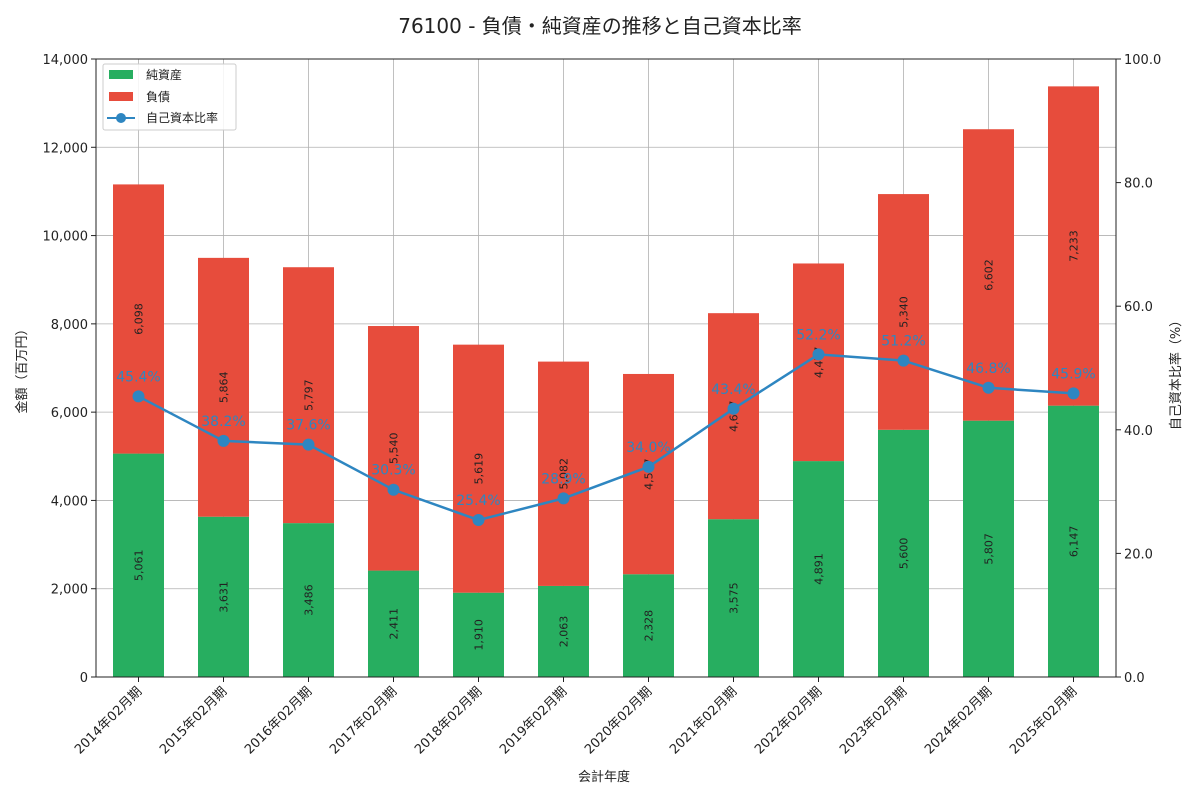  What do you see at coordinates (121, 118) in the screenshot?
I see `legend-marker-ratio` at bounding box center [121, 118].